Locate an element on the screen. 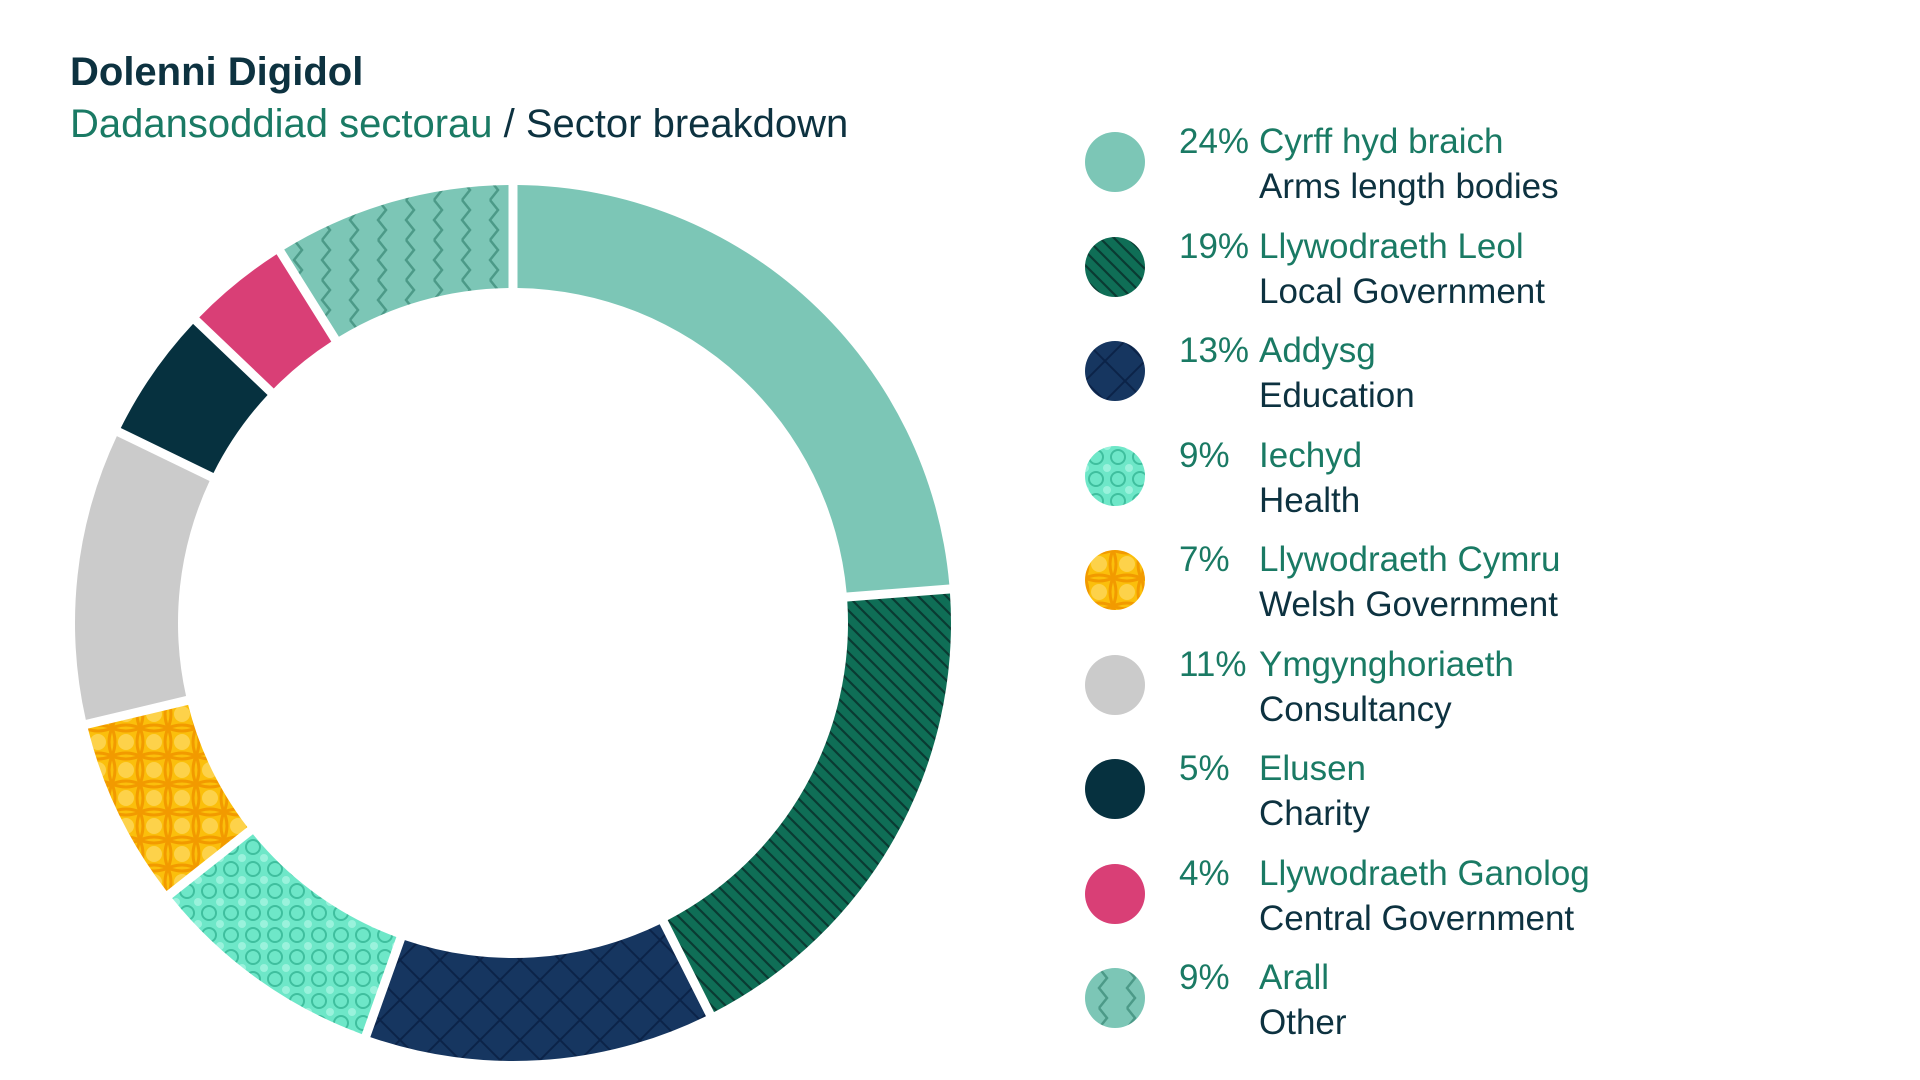 The height and width of the screenshot is (1080, 1920). legend-percent: 11% is located at coordinates (1213, 664).